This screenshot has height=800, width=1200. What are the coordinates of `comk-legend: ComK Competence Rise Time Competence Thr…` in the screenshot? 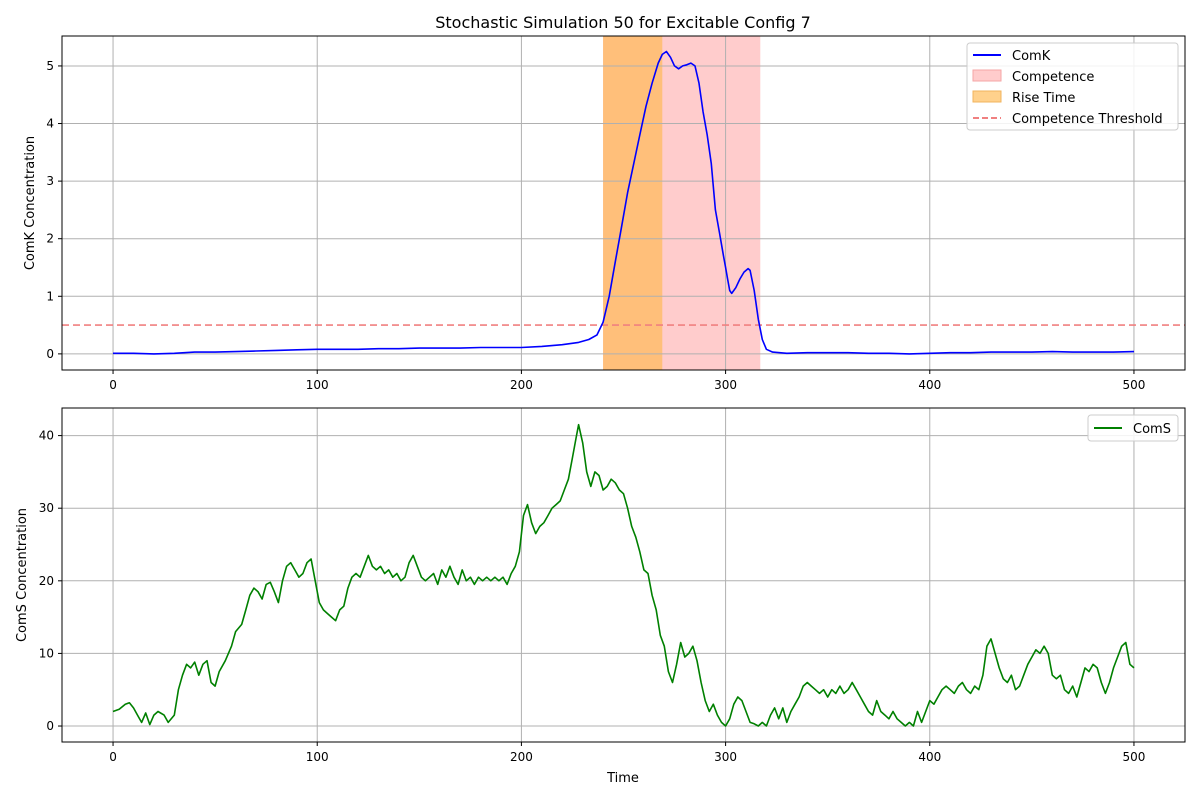 It's located at (1072, 86).